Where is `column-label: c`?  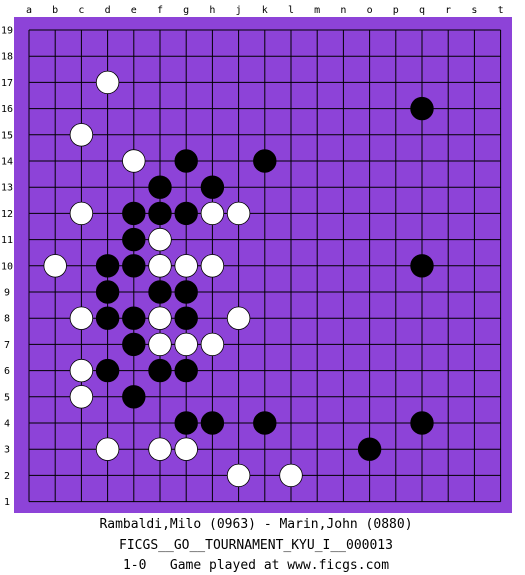
column-label: c is located at coordinates (81, 10).